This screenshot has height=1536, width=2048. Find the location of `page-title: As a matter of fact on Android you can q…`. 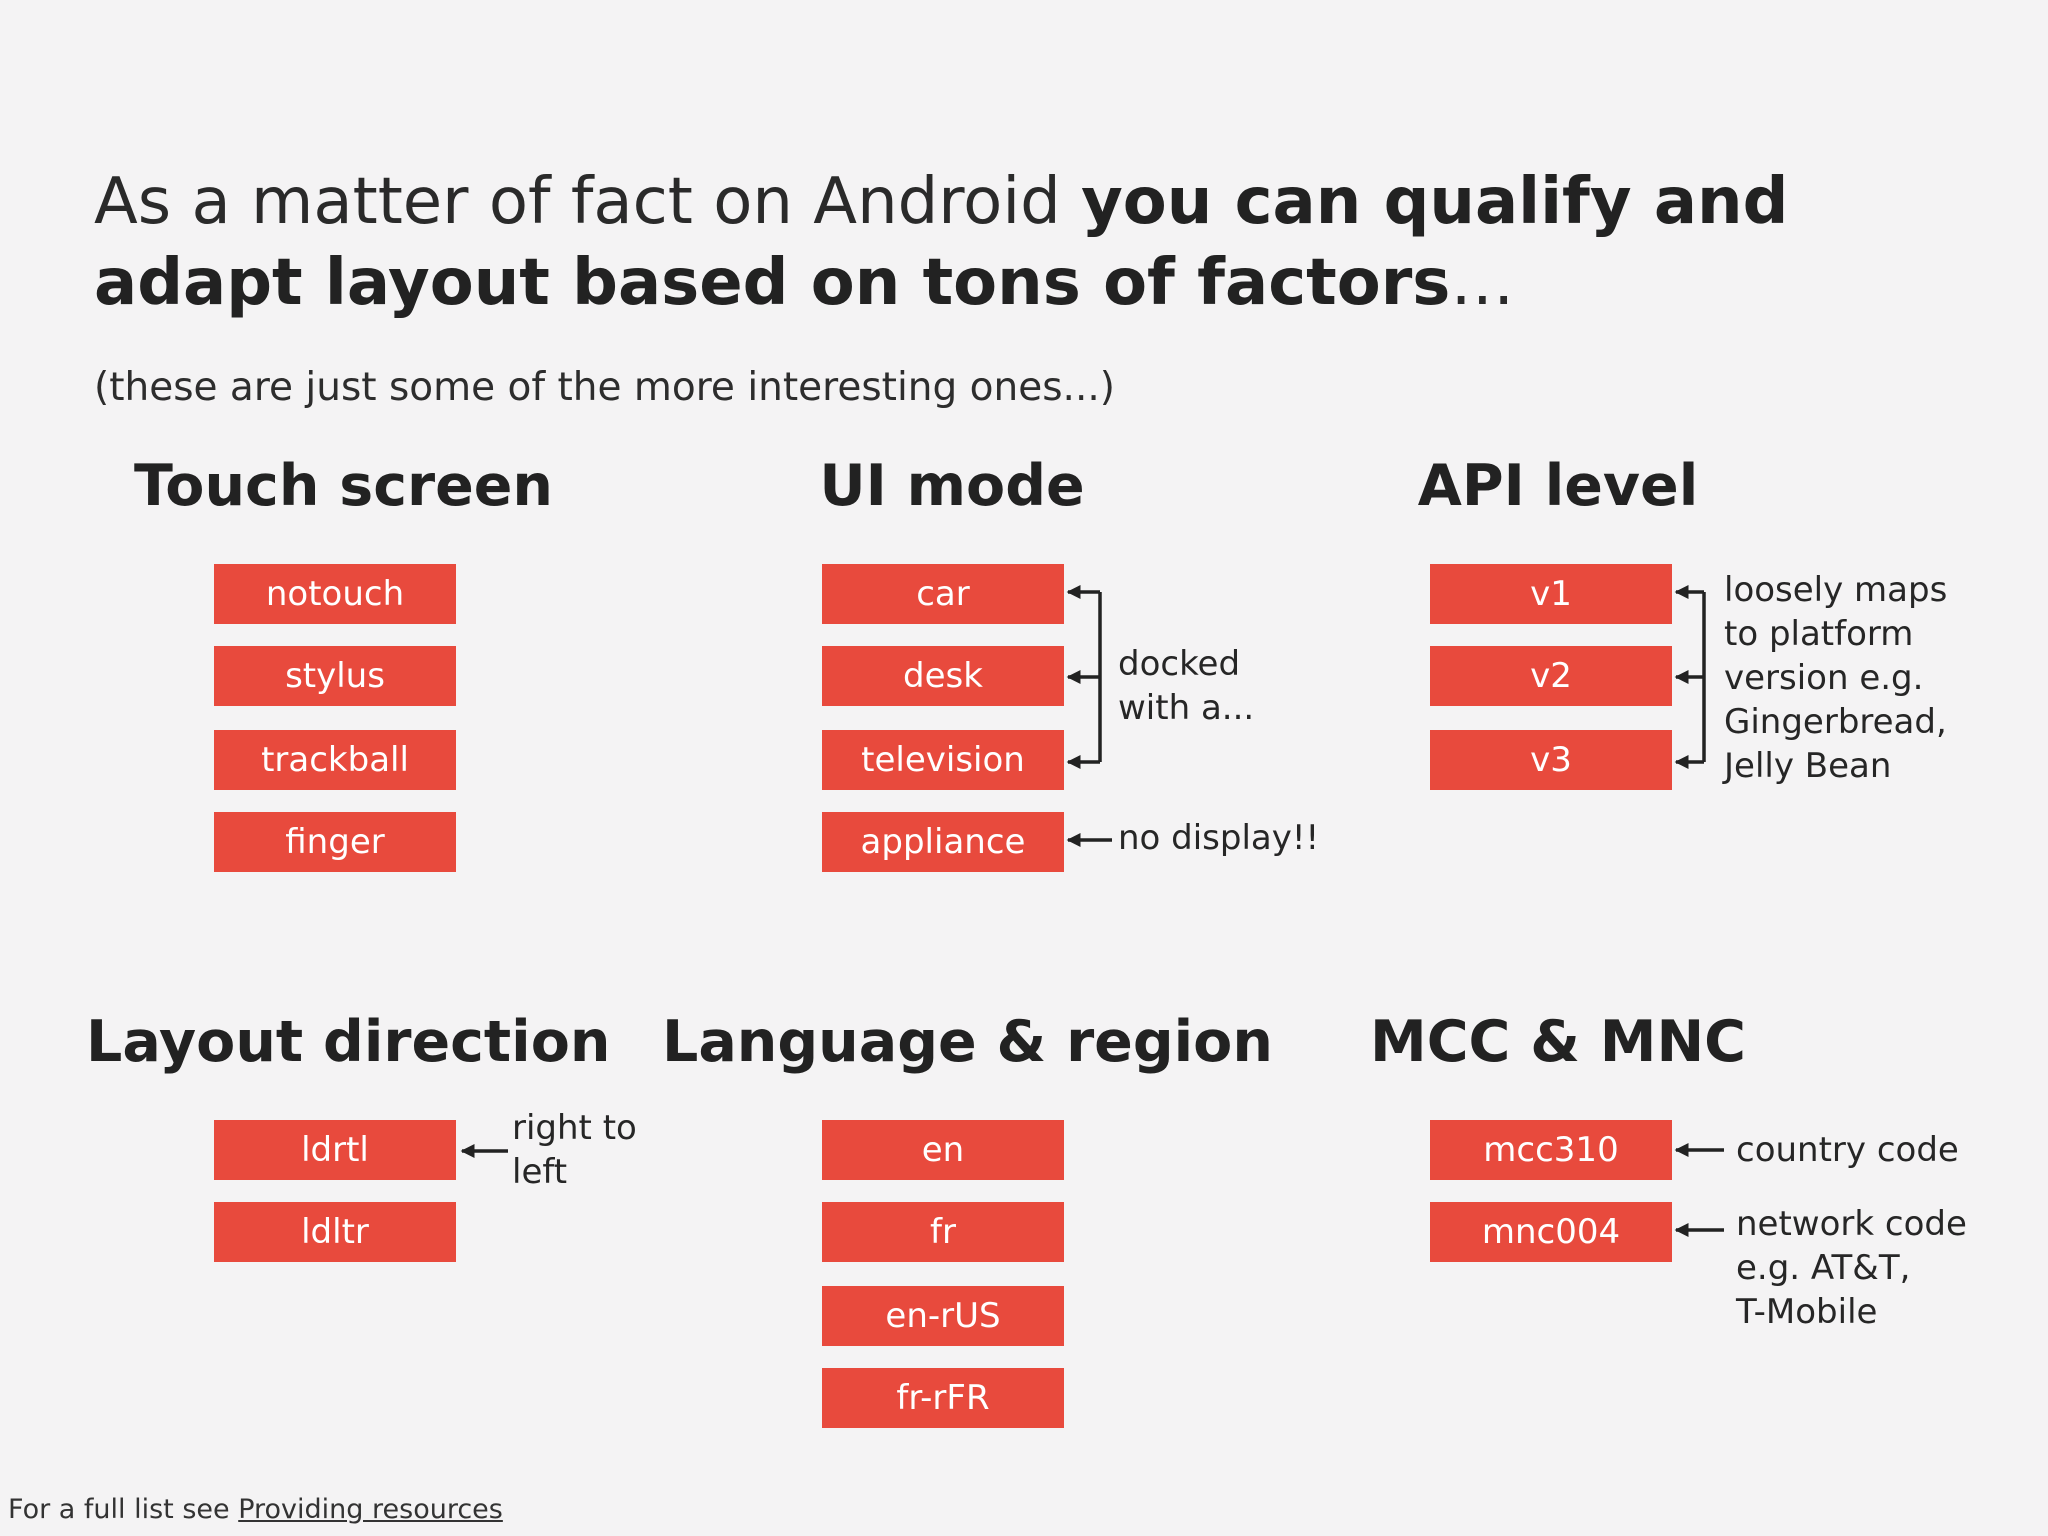

page-title: As a matter of fact on Android you can q… is located at coordinates (1034, 243).